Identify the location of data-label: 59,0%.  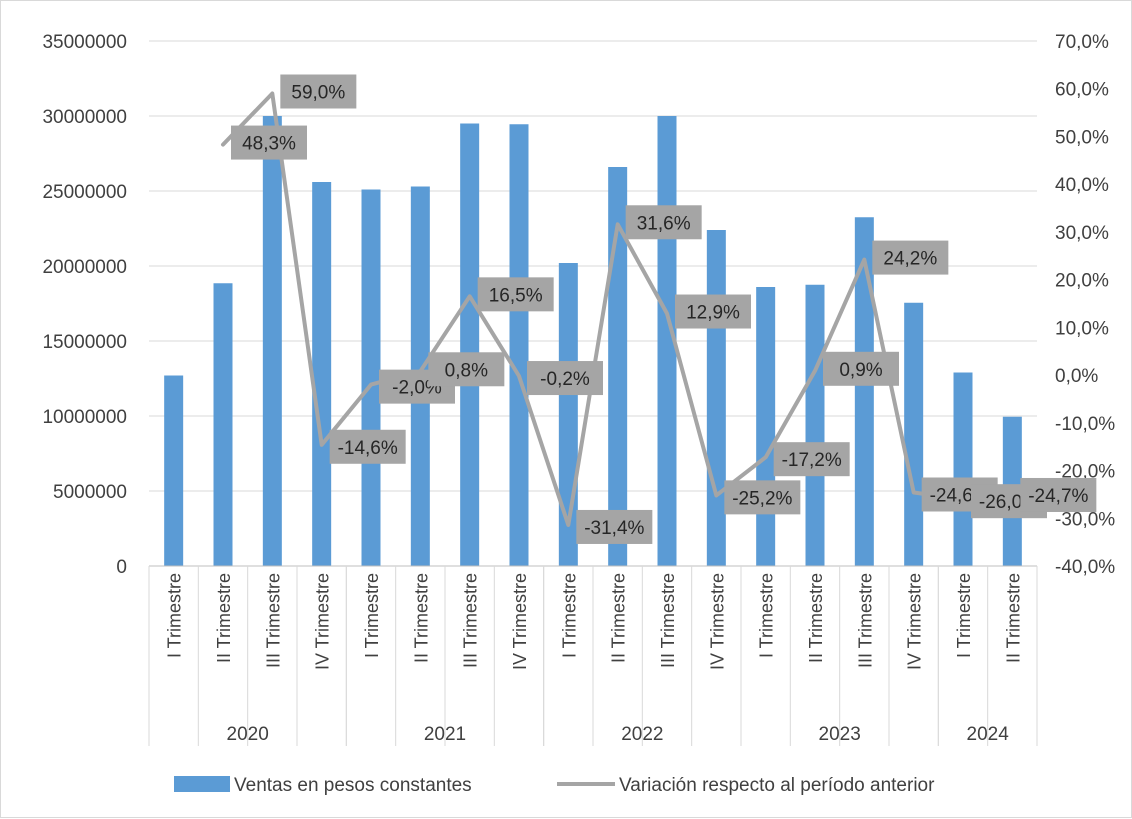
(318, 93).